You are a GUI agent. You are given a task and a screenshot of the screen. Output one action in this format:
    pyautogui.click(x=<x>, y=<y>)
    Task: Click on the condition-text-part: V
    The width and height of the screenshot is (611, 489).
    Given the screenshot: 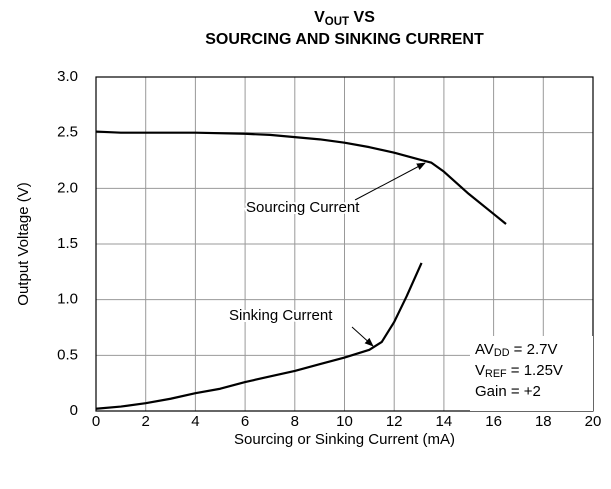 What is the action you would take?
    pyautogui.click(x=480, y=370)
    